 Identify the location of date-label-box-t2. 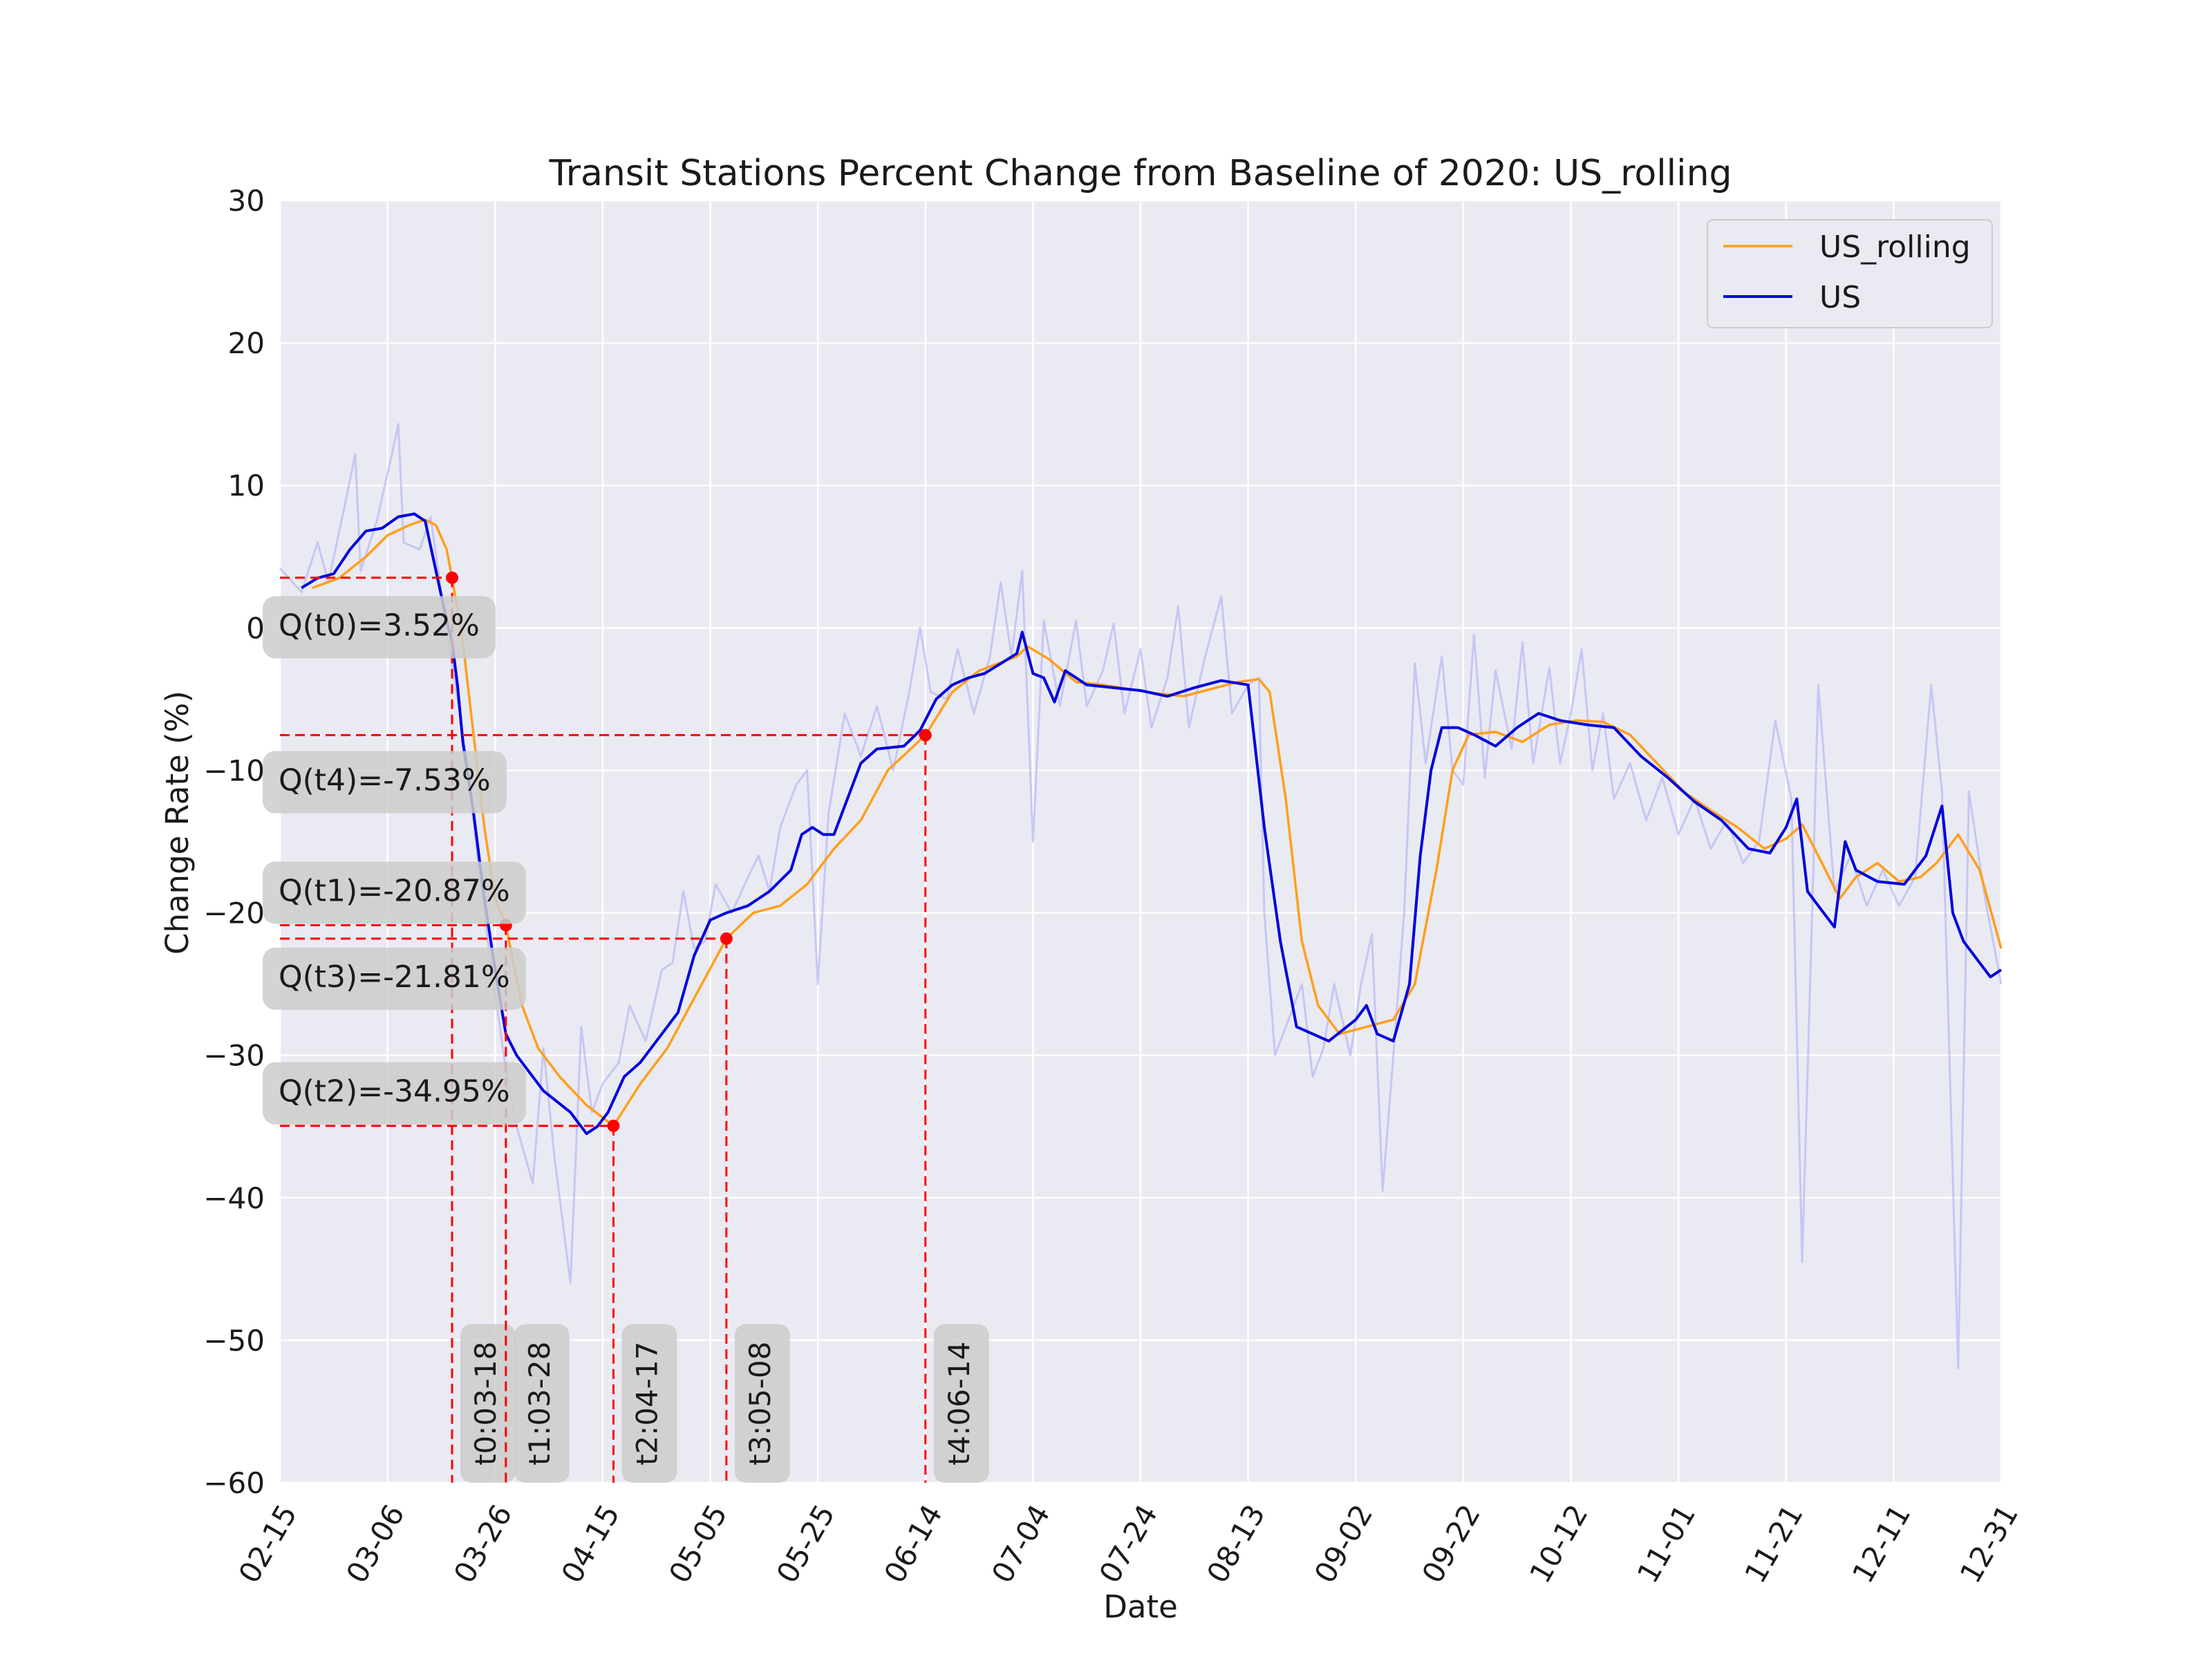
(649, 1403).